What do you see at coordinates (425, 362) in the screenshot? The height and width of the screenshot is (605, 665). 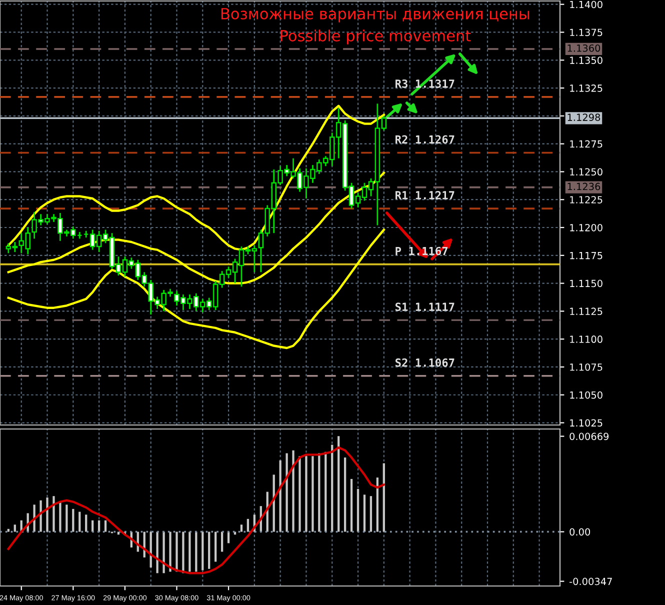 I see `annotation: S2 1.1067` at bounding box center [425, 362].